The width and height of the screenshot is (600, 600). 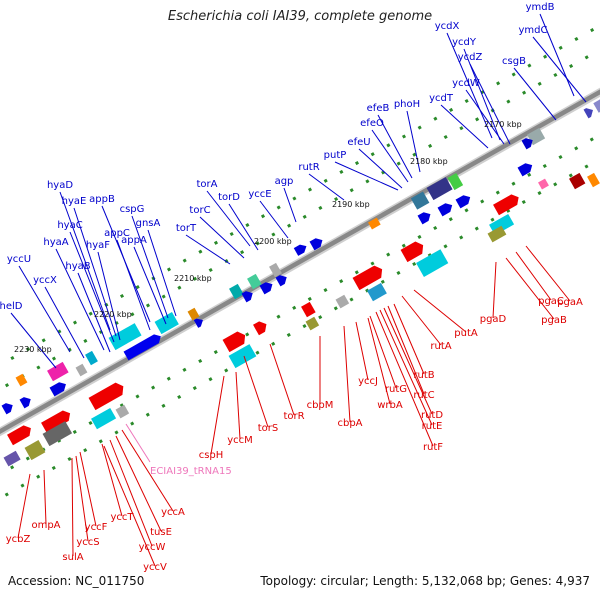 What do you see at coordinates (186, 228) in the screenshot?
I see `gene-label-torT: torT` at bounding box center [186, 228].